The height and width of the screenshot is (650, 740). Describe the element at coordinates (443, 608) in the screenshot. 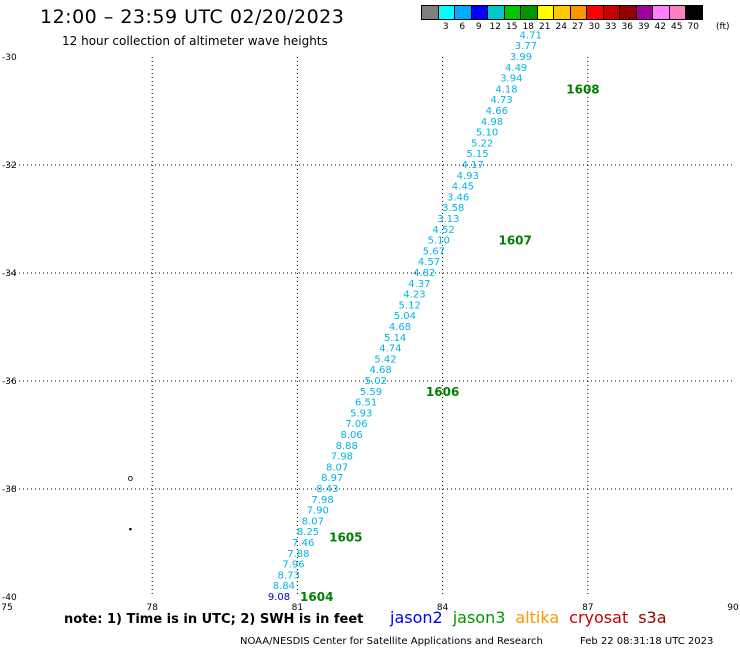

I see `x-tick-label: 84` at that location.